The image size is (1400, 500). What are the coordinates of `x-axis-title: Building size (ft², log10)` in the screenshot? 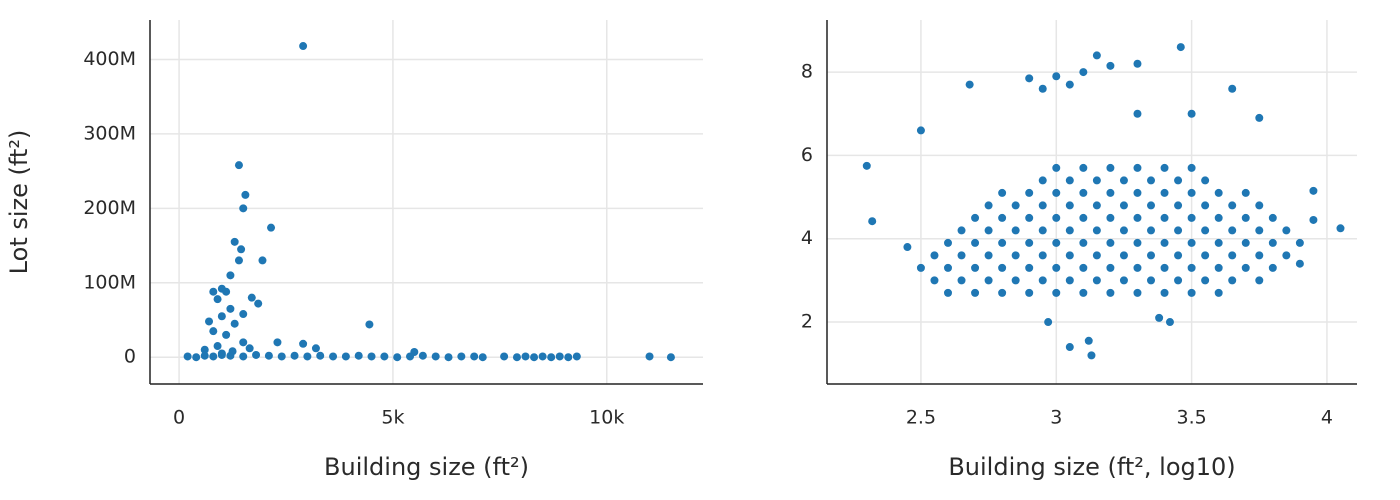 It's located at (1091, 467).